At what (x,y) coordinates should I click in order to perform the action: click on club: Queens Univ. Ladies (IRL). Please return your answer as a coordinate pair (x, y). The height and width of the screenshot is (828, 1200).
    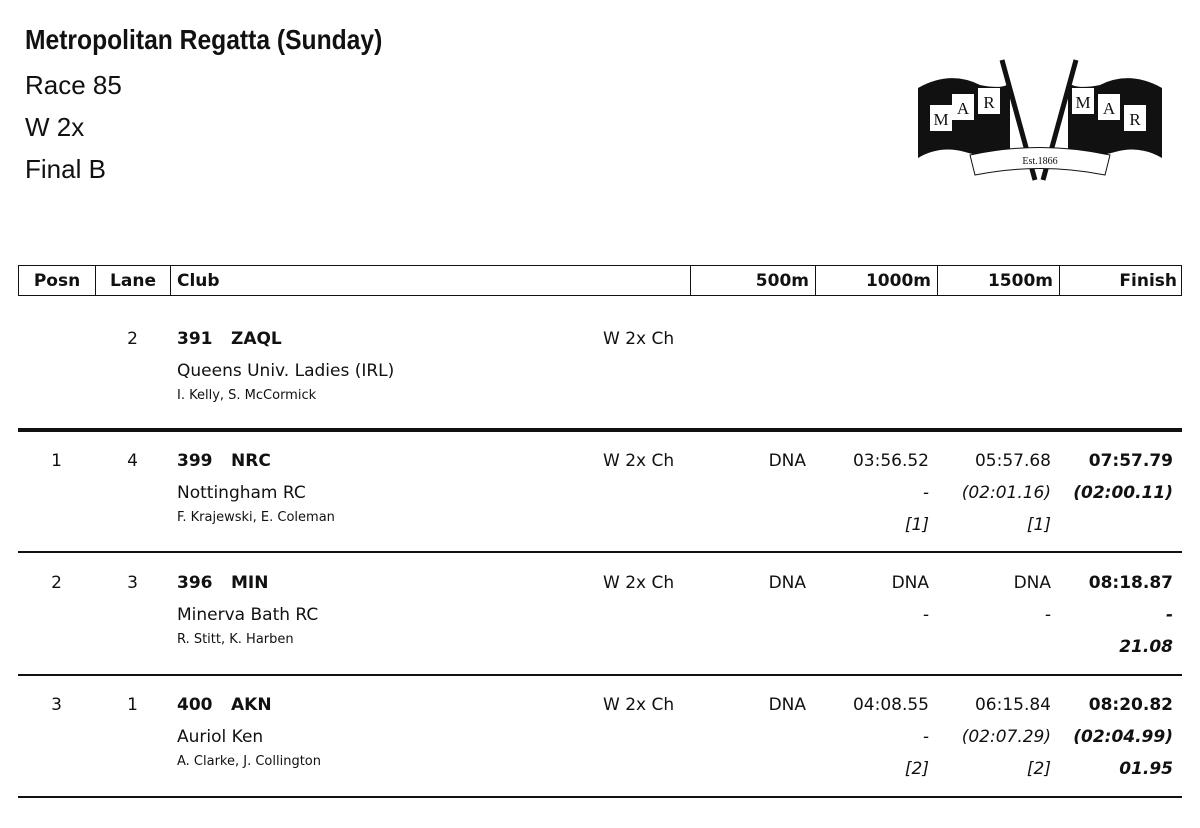
    Looking at the image, I should click on (286, 371).